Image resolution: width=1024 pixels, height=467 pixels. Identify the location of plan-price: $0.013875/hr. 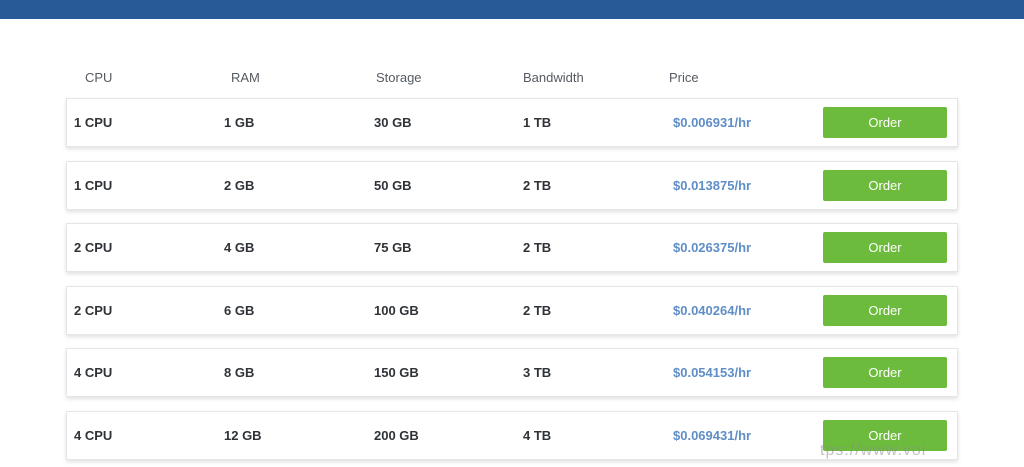
(712, 185).